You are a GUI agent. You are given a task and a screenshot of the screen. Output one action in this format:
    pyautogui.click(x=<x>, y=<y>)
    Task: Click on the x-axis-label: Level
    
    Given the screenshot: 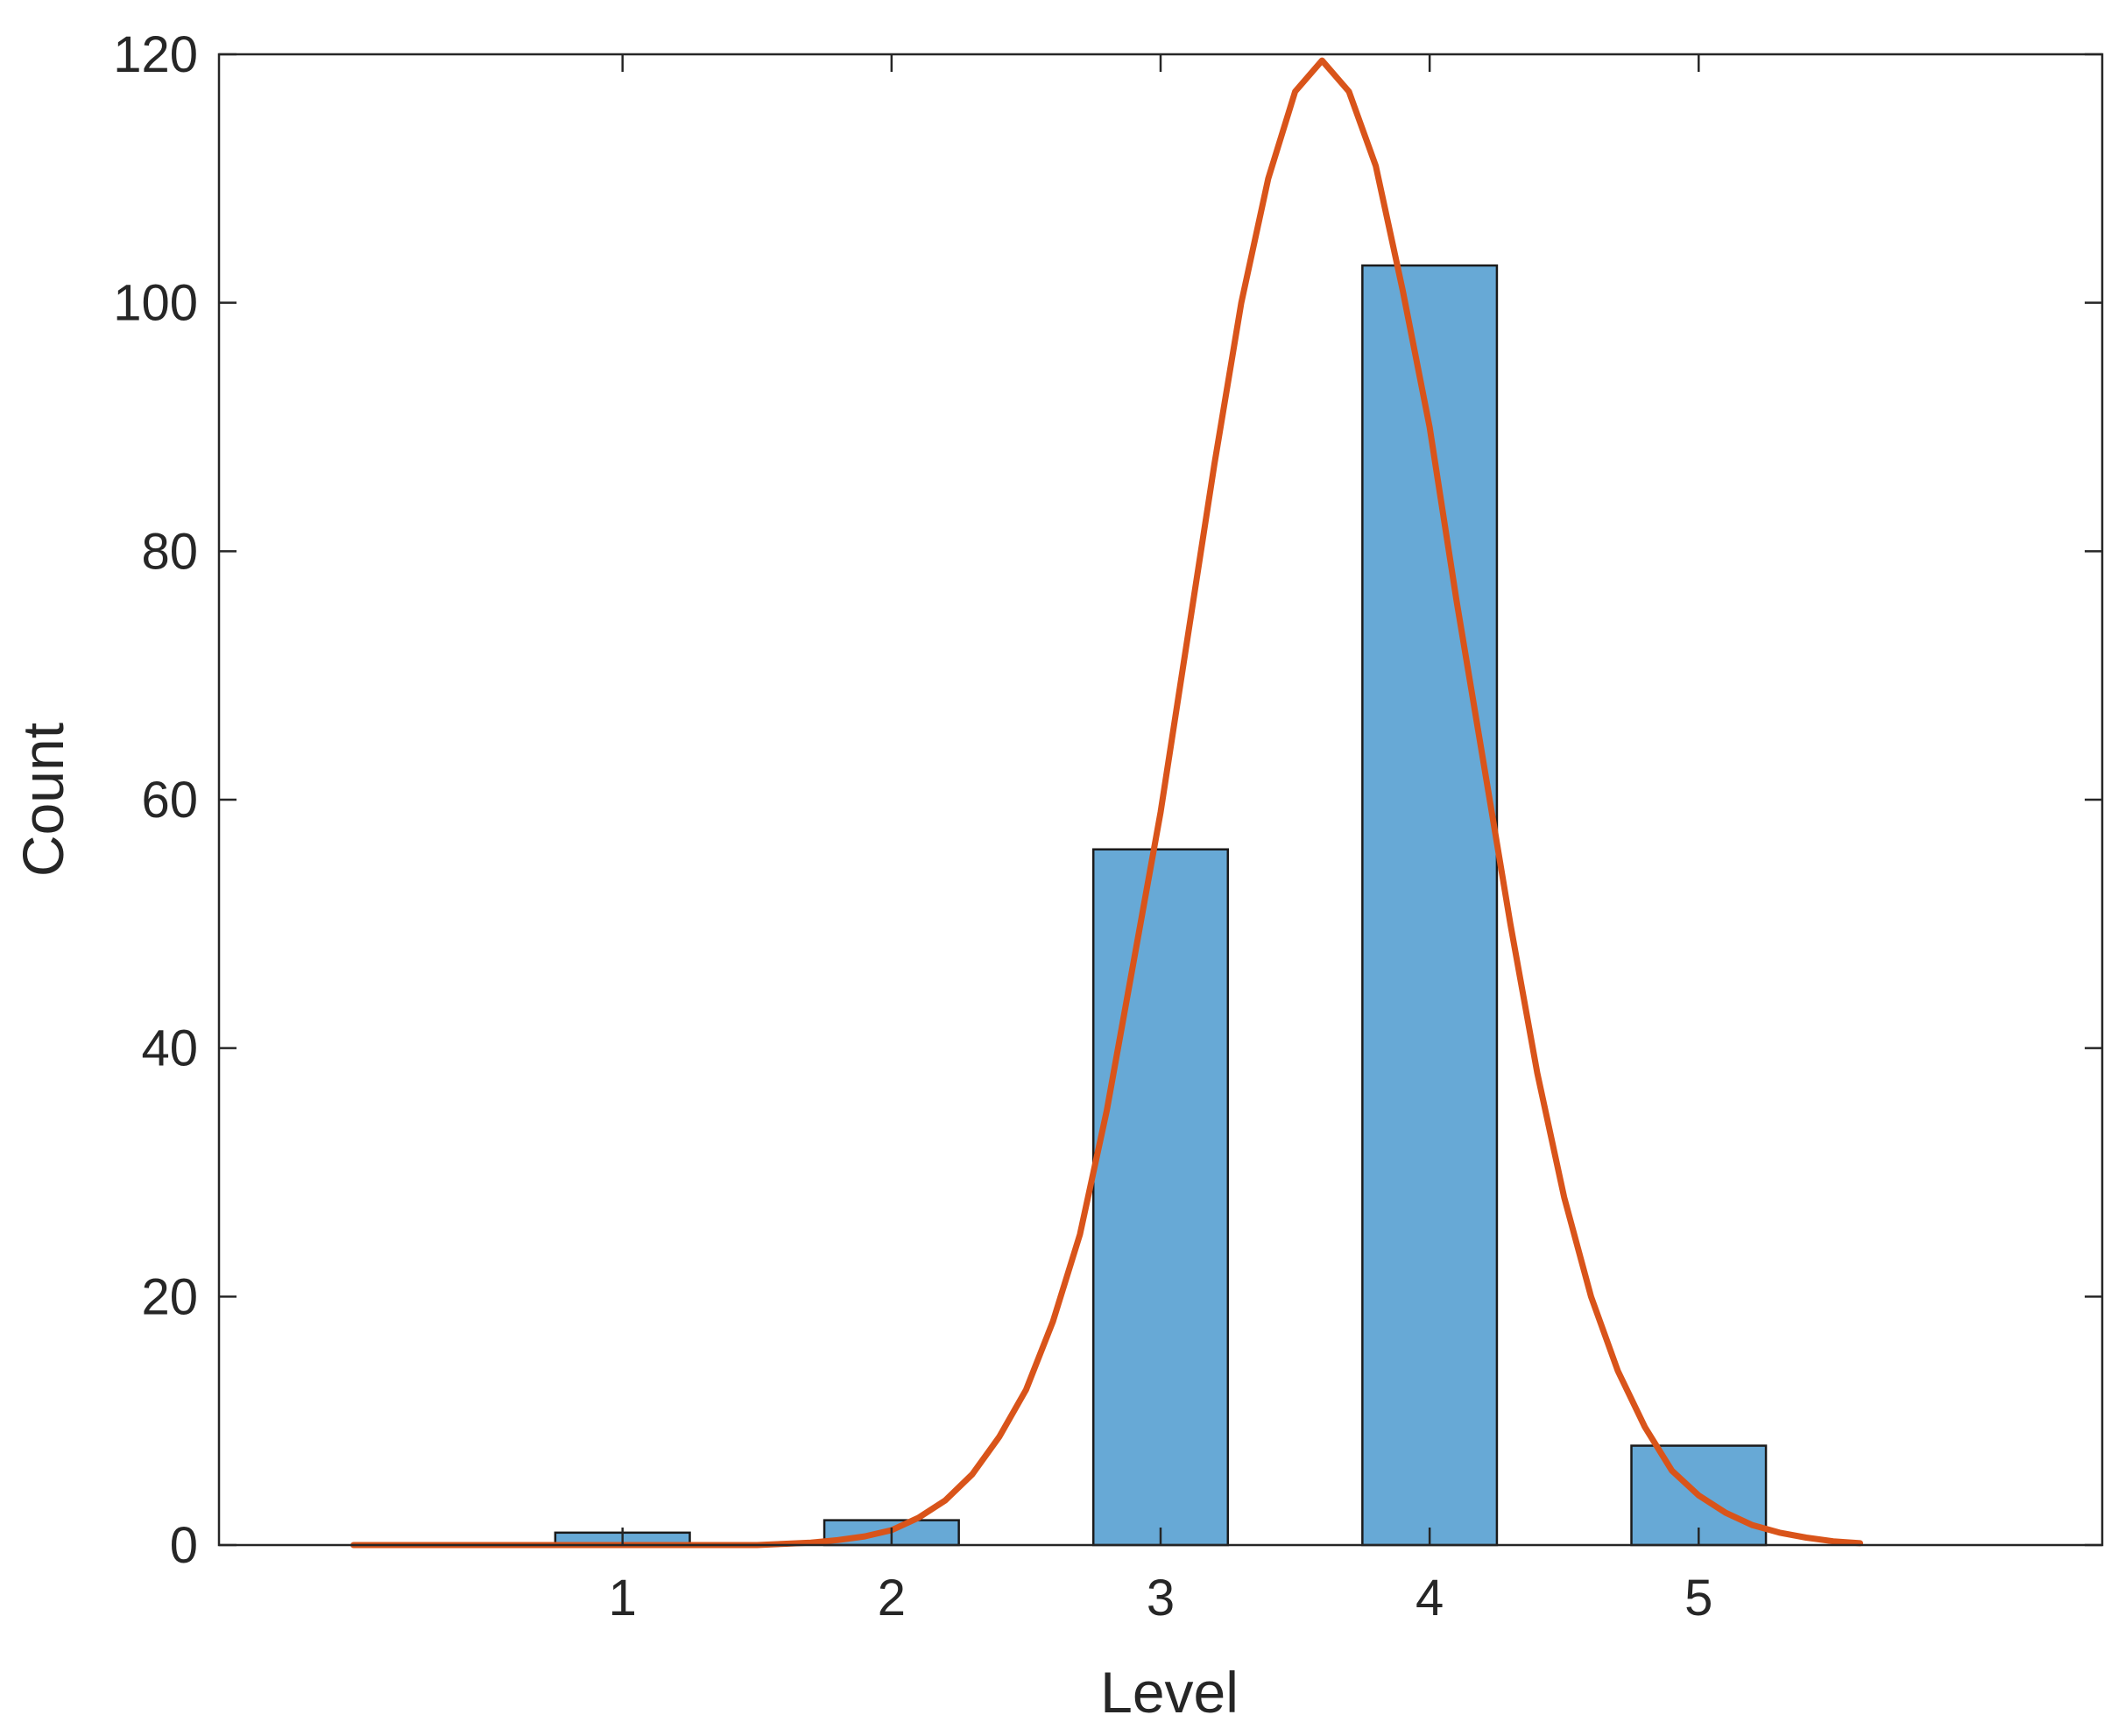 What is the action you would take?
    pyautogui.click(x=1170, y=1692)
    